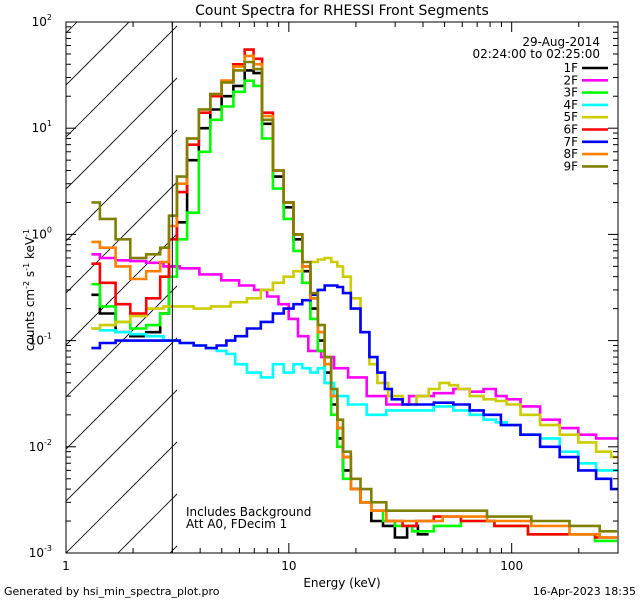 The width and height of the screenshot is (640, 600). I want to click on footer-timestamp: 16-Apr-2023 18:35, so click(584, 591).